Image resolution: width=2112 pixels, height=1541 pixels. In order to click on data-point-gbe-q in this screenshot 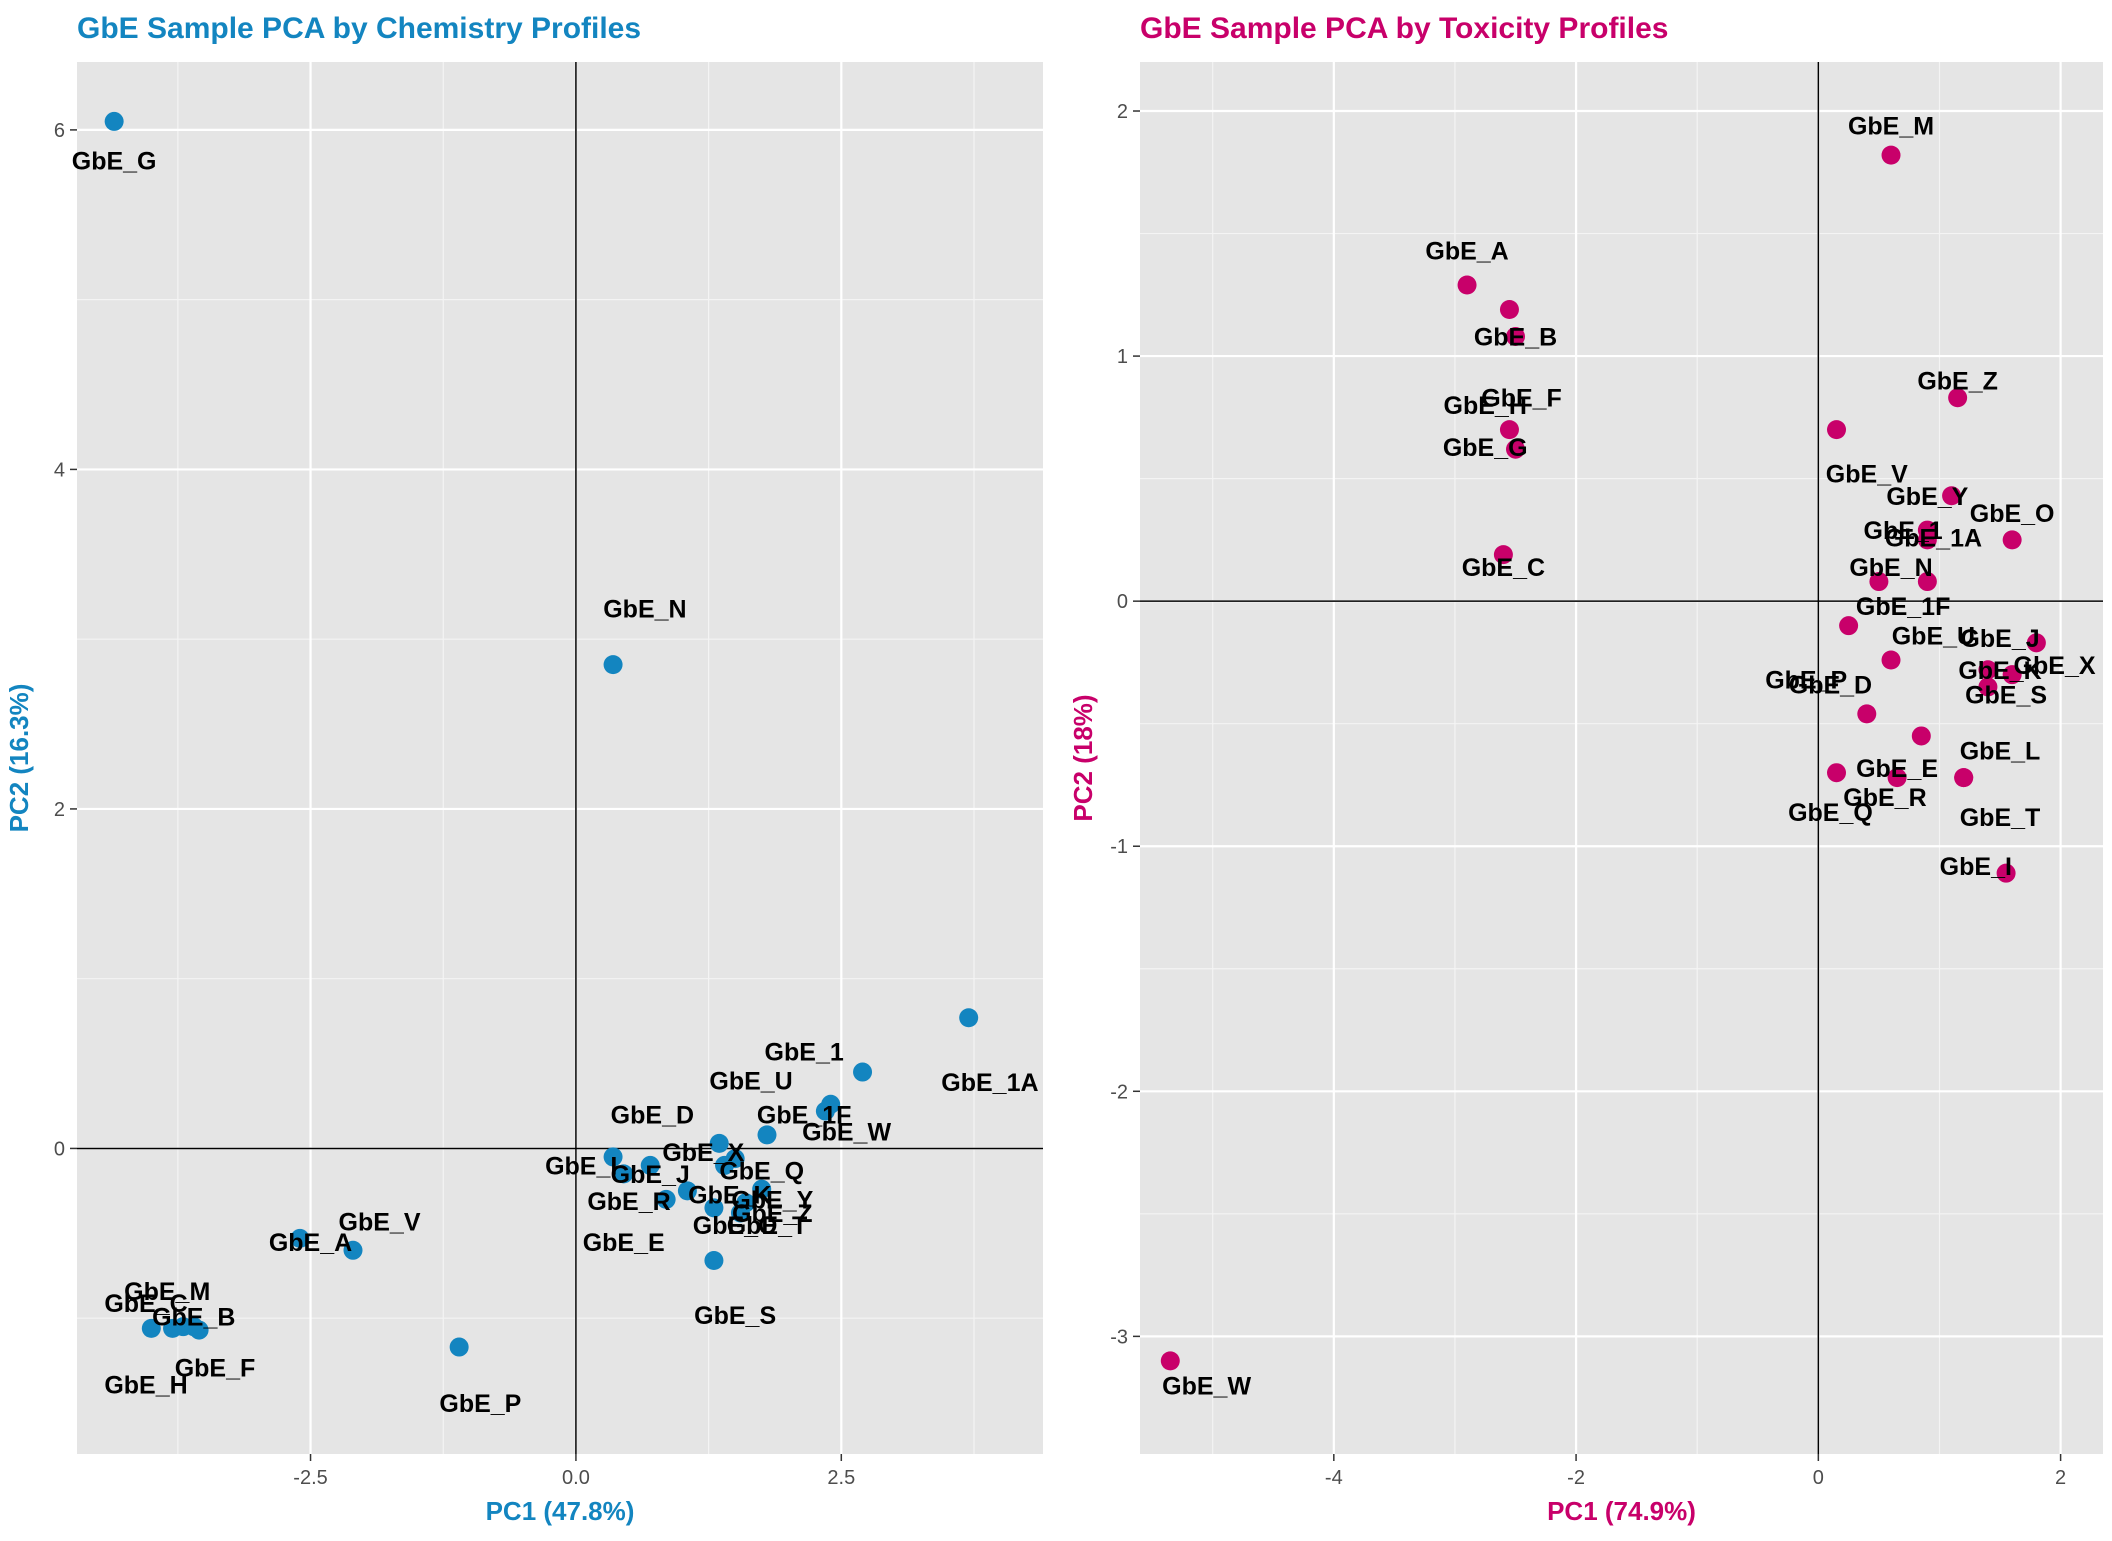, I will do `click(725, 1165)`.